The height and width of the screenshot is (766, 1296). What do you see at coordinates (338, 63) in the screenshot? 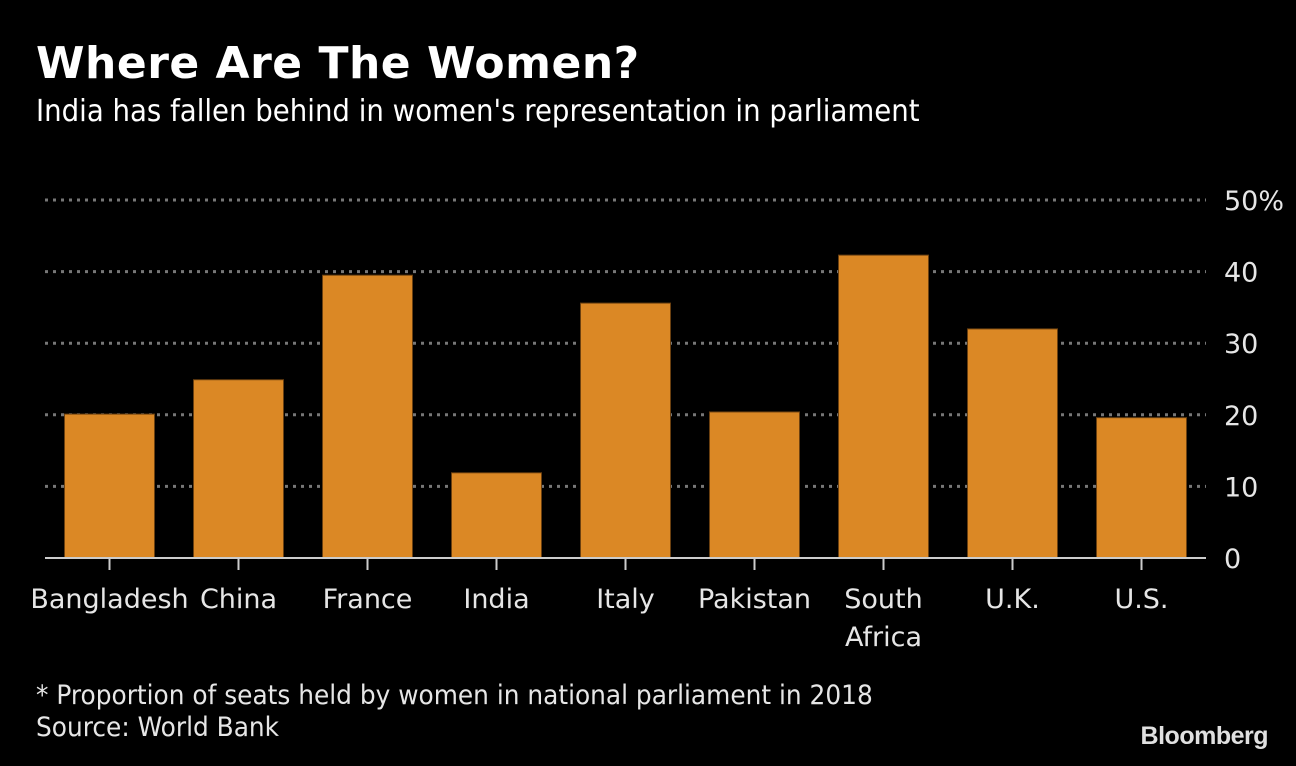
I see `chart-title: Where Are The Women?` at bounding box center [338, 63].